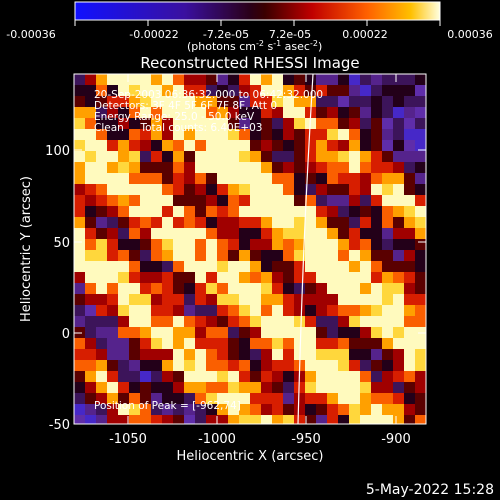 This screenshot has width=500, height=500. I want to click on colorbar-ticks, so click(257, 23).